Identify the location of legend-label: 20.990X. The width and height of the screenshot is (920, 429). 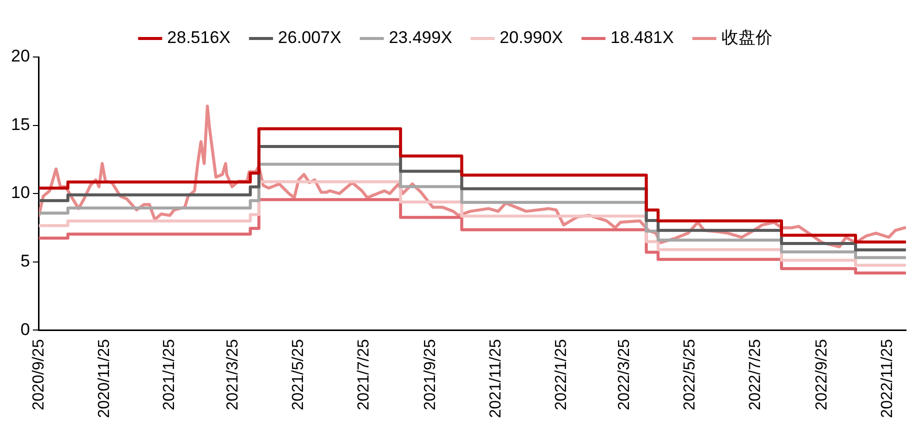
(532, 38).